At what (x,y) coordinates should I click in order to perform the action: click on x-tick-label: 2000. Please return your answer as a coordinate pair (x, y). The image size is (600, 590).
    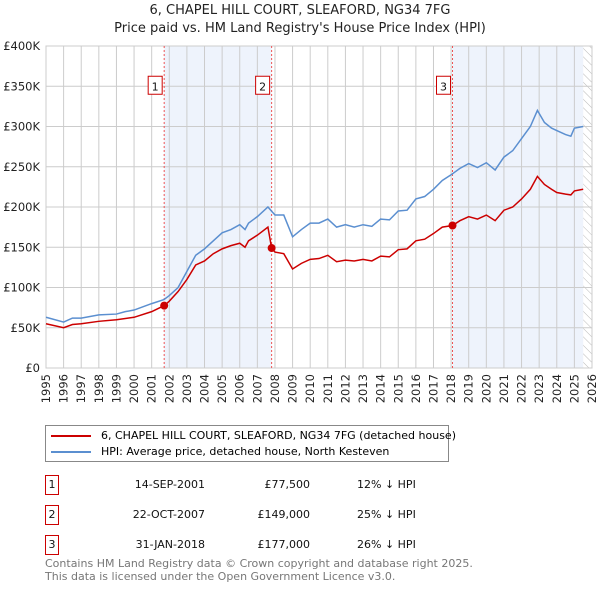
    Looking at the image, I should click on (134, 388).